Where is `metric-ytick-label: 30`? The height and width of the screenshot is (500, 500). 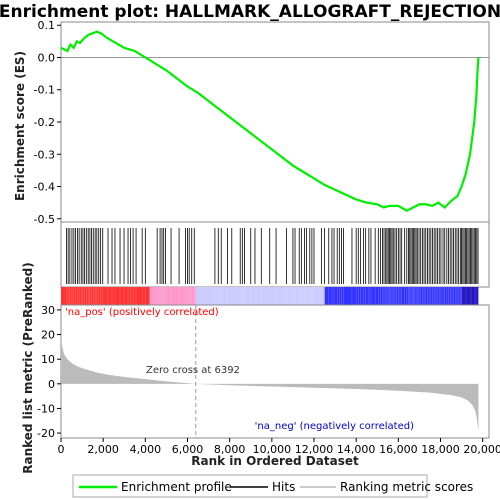 metric-ytick-label: 30 is located at coordinates (48, 310).